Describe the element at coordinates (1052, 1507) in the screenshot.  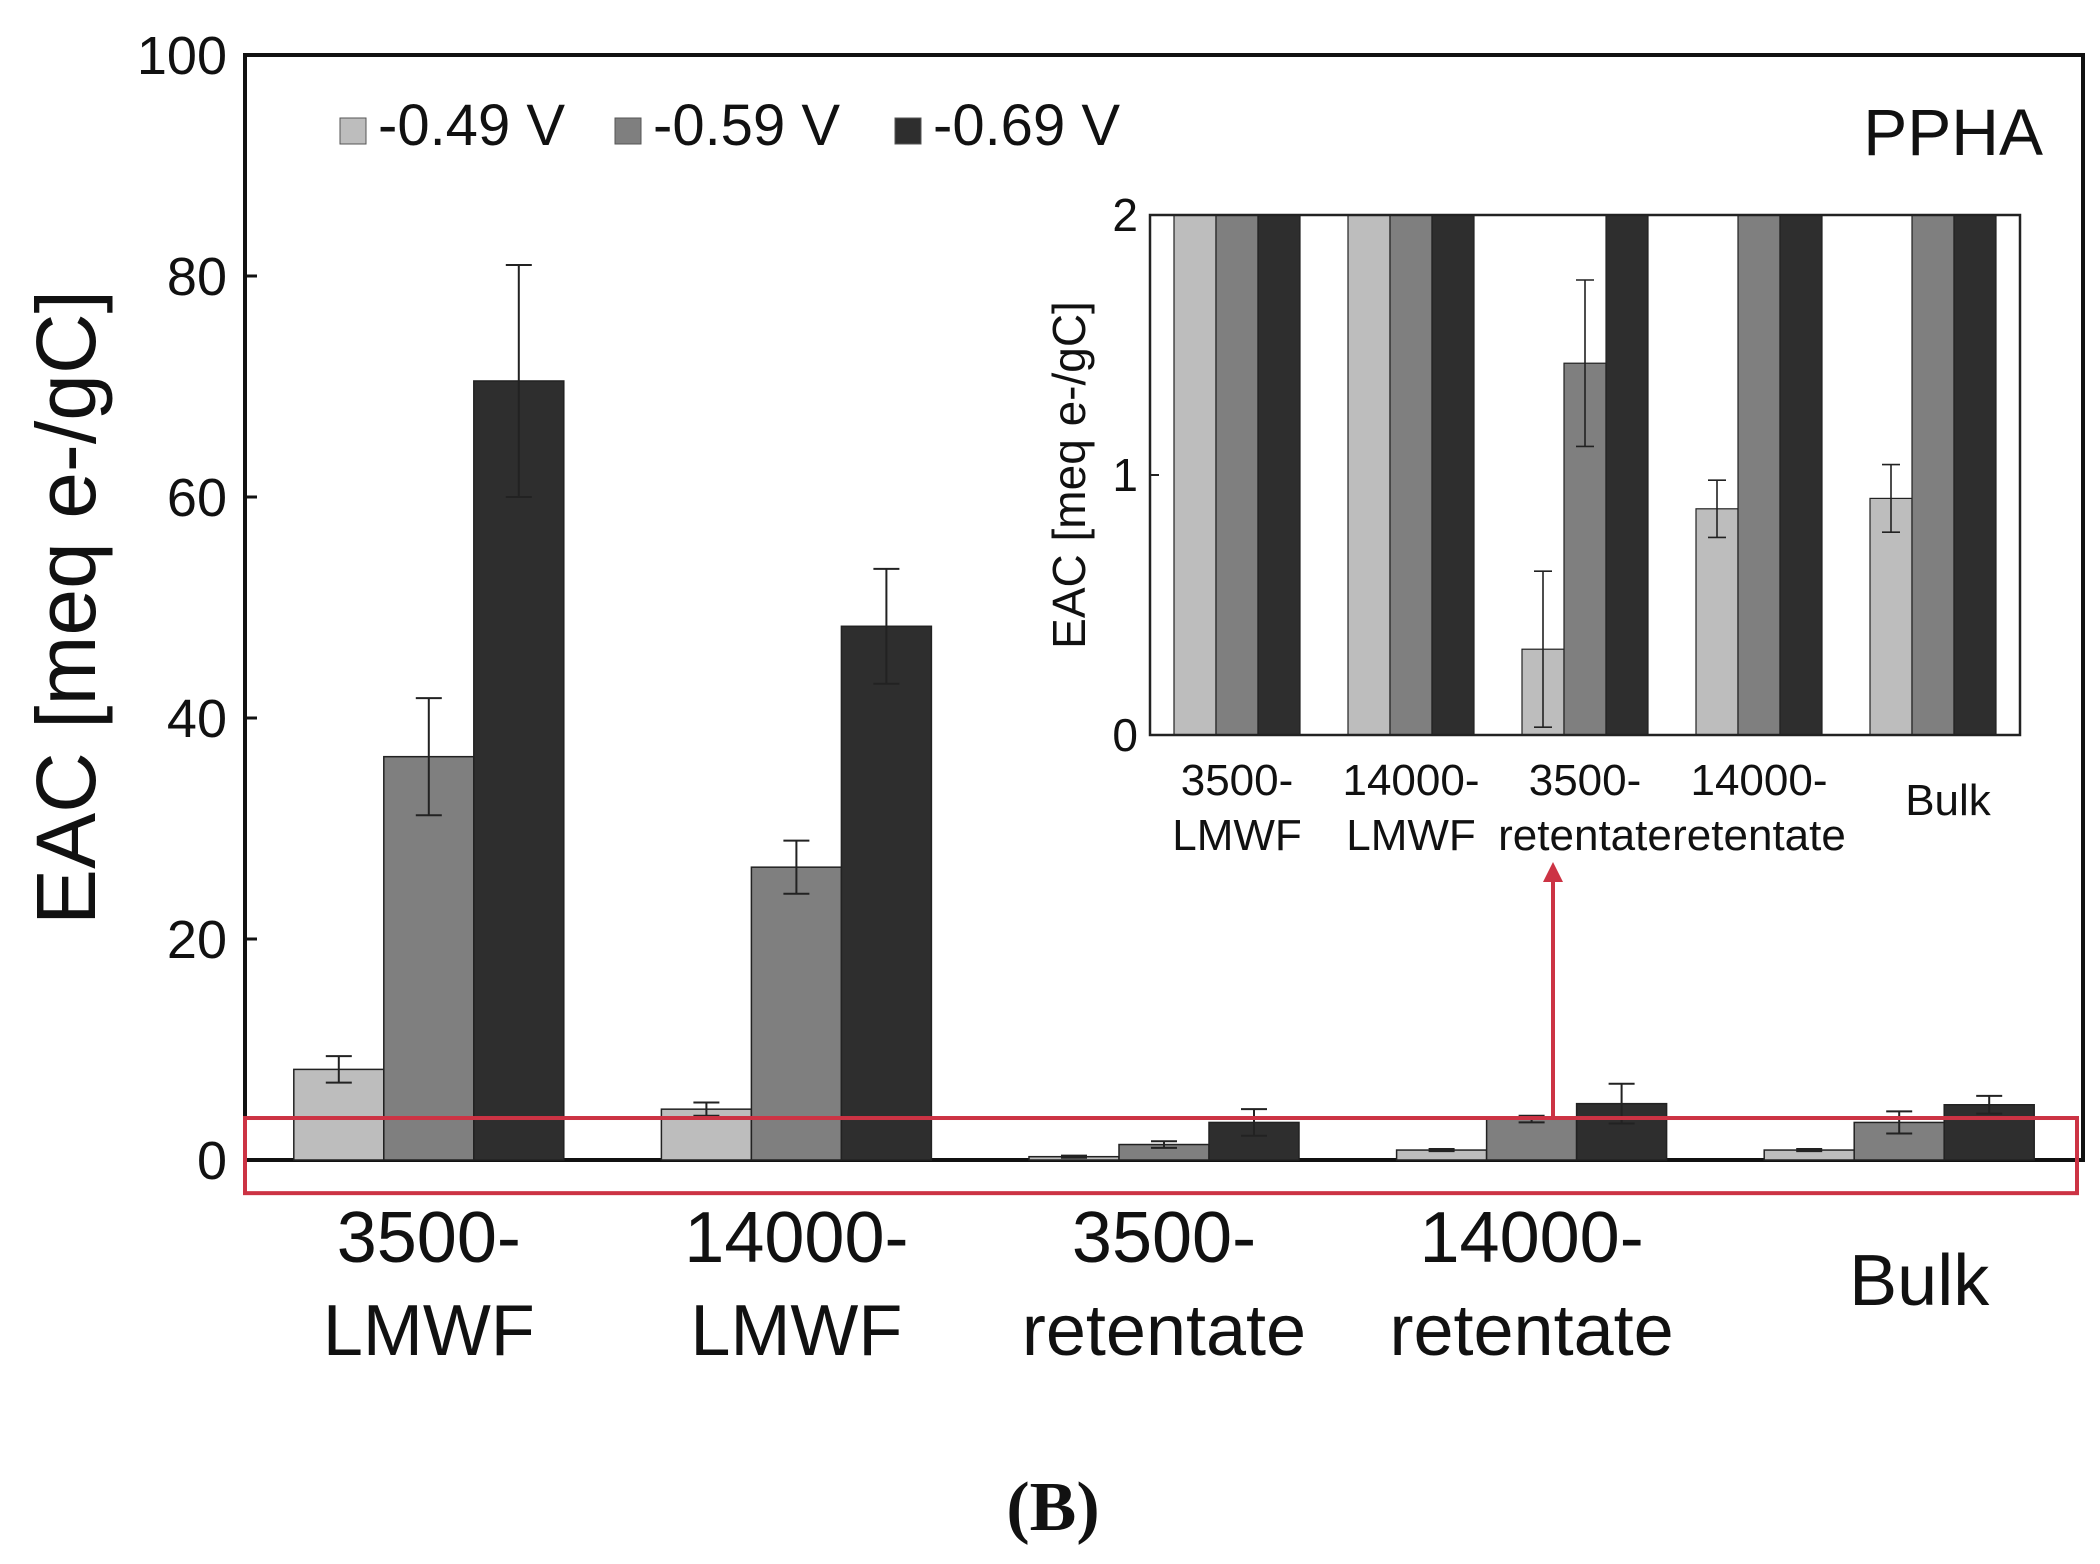
I see `figure-label: (B)` at that location.